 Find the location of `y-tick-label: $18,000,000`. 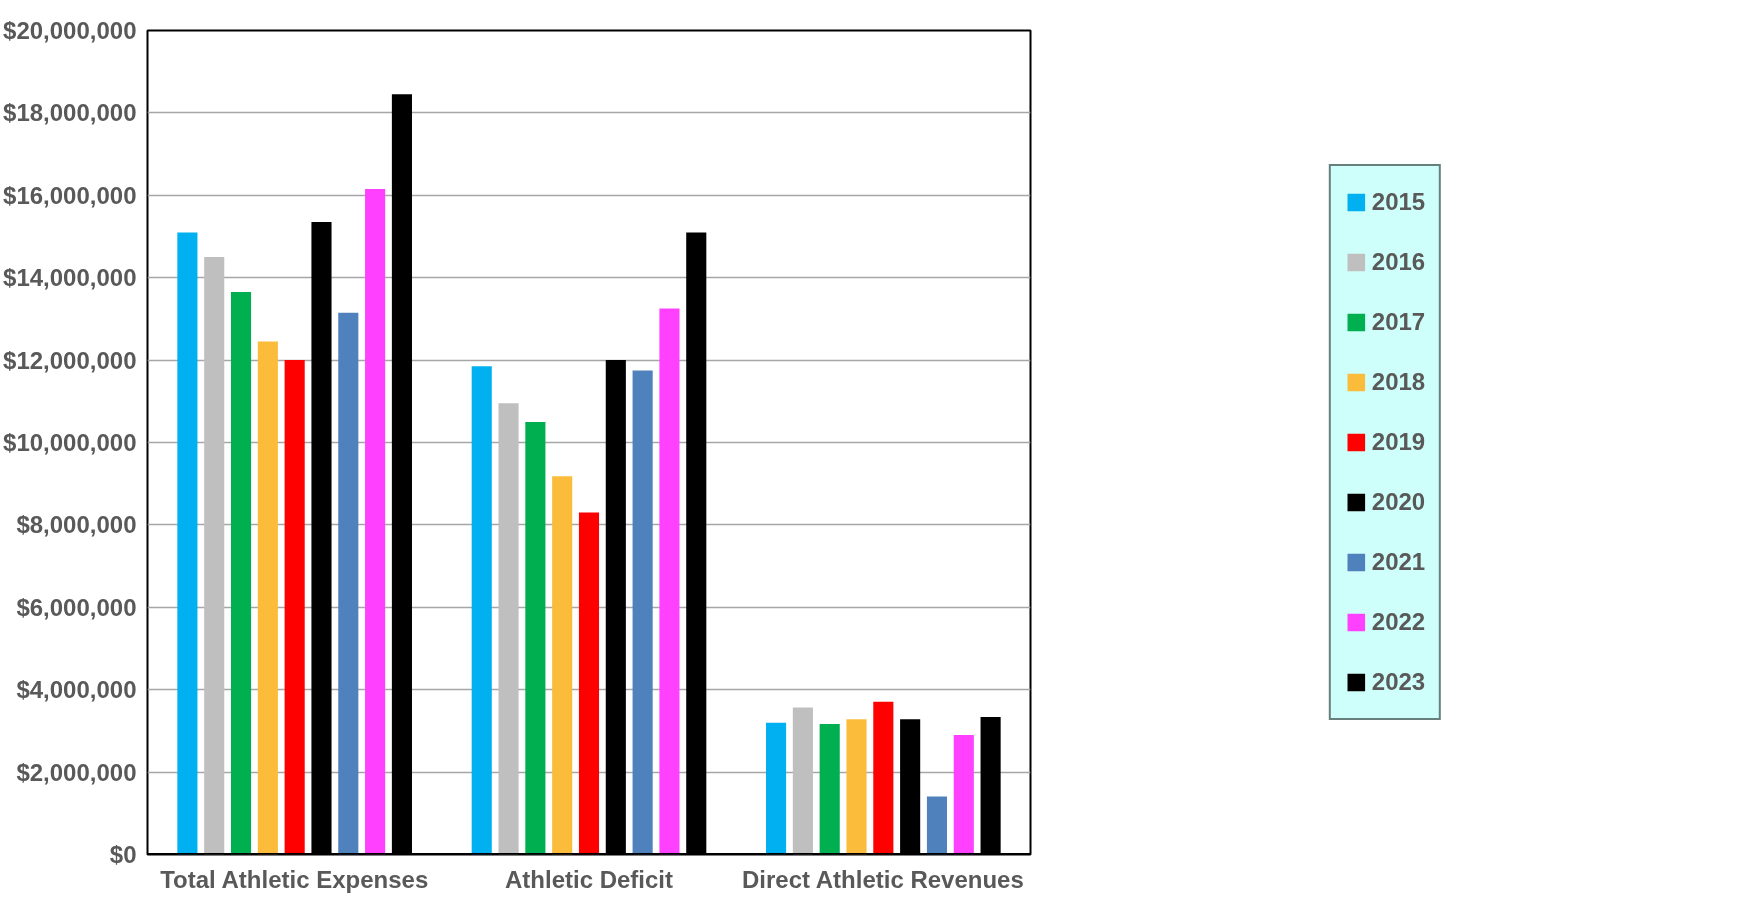

y-tick-label: $18,000,000 is located at coordinates (70, 113).